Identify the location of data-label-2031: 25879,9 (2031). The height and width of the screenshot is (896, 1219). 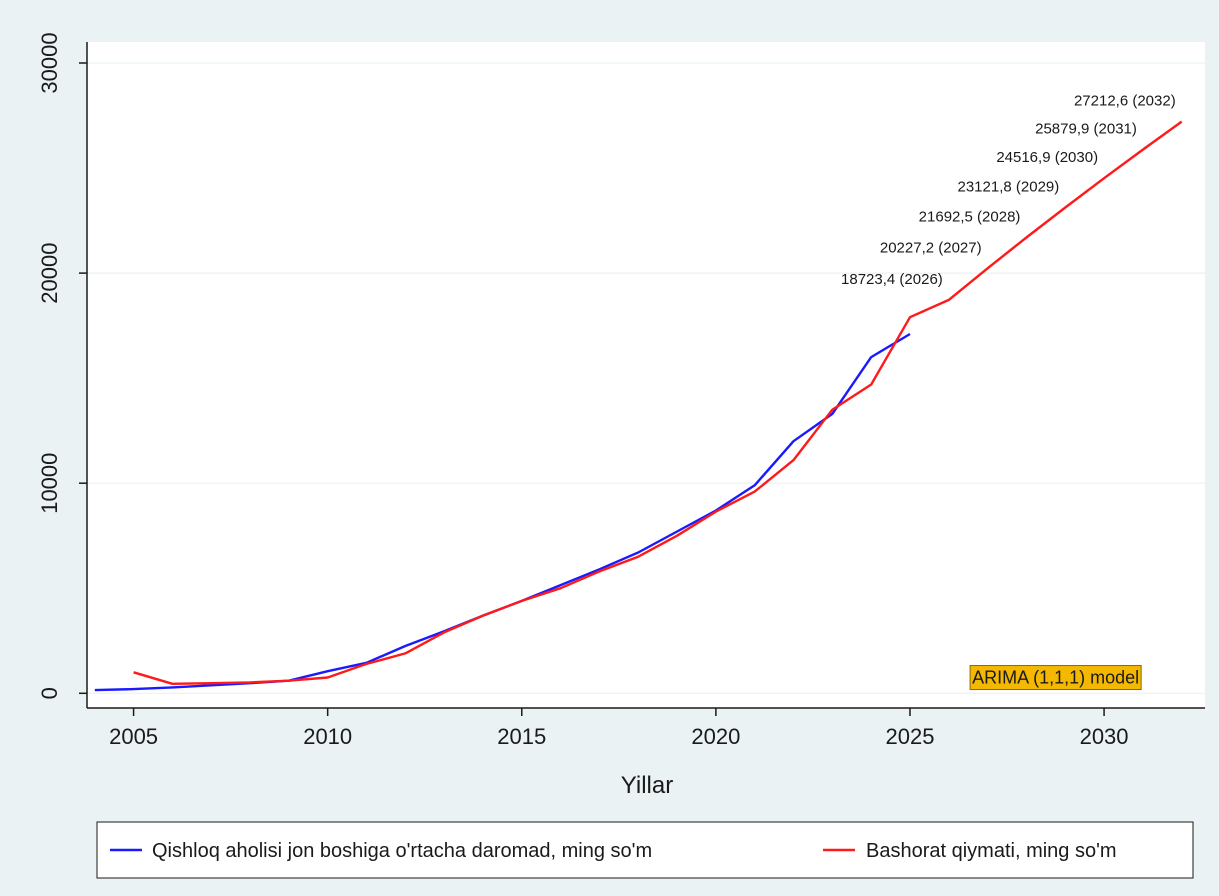
(1086, 129).